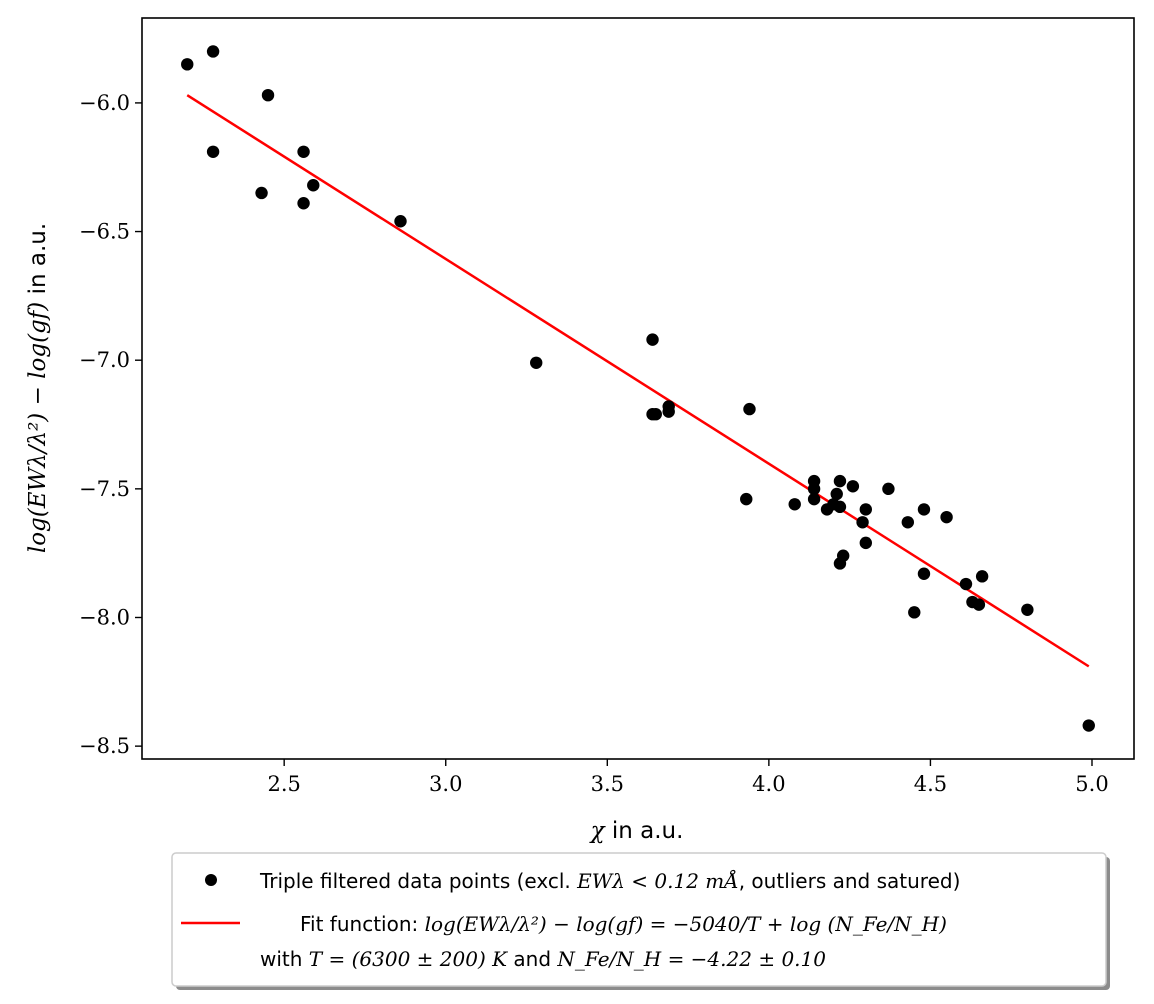 Image resolution: width=1154 pixels, height=1004 pixels. Describe the element at coordinates (657, 880) in the screenshot. I see `legend-points-math: EWλ < 0.12 mÅ` at that location.